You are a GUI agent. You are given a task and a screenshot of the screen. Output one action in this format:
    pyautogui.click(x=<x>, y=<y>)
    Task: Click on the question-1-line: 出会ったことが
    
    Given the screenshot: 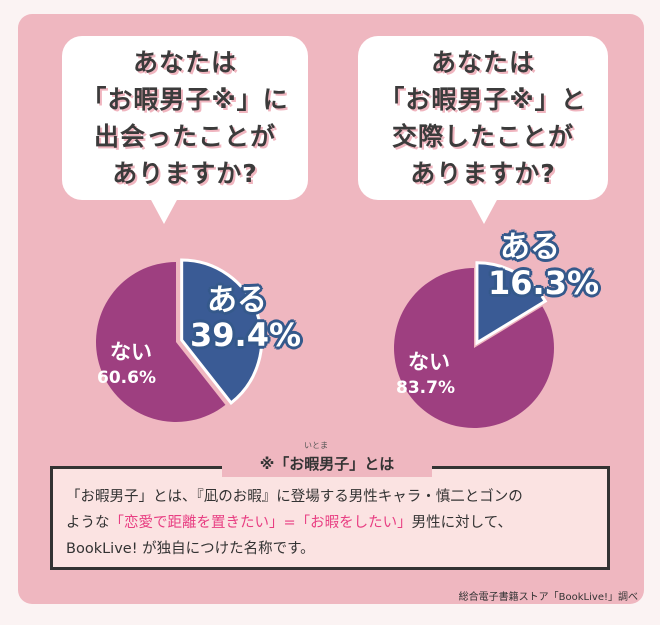 What is the action you would take?
    pyautogui.click(x=184, y=136)
    